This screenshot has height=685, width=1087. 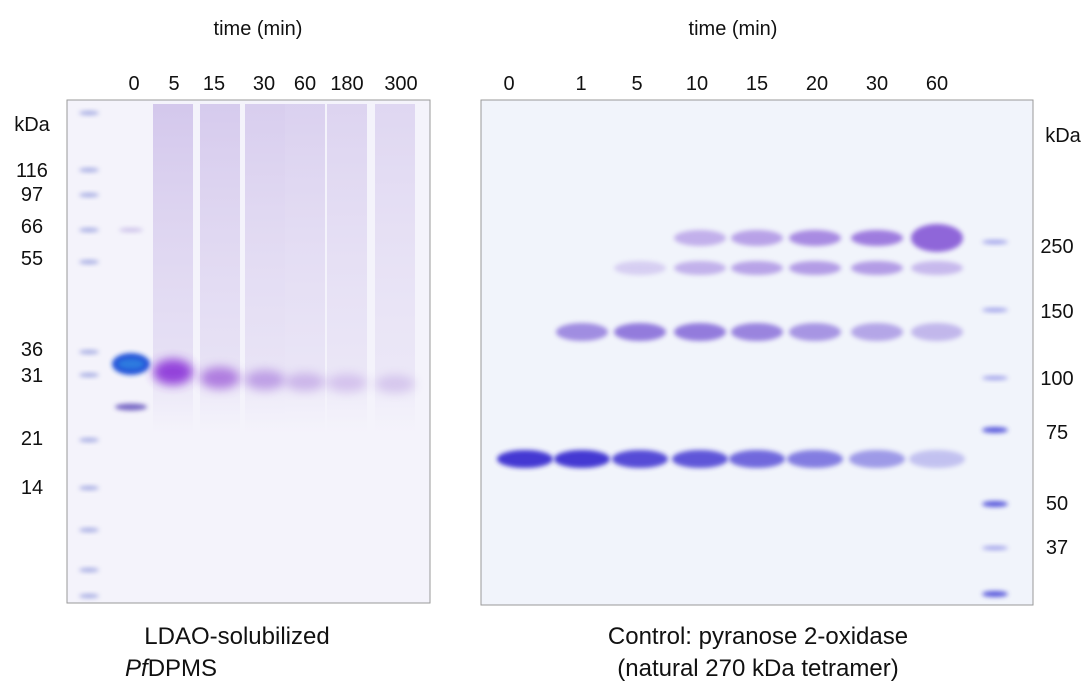 I want to click on left-caption: LDAO-solubilized, so click(x=236, y=636).